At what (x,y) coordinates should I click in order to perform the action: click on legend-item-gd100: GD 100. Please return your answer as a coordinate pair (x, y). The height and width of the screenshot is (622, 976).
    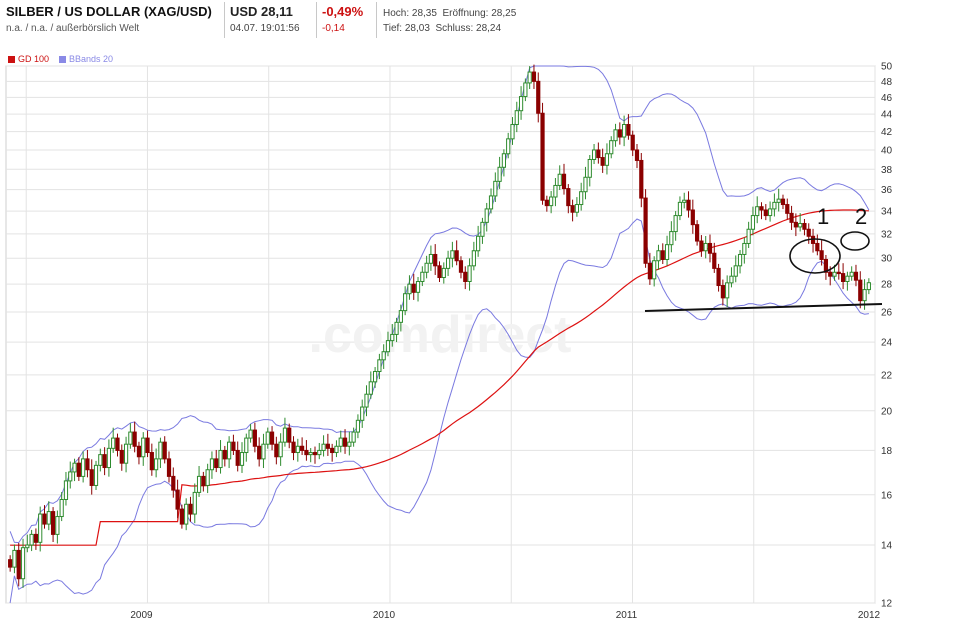
    Looking at the image, I should click on (28, 59).